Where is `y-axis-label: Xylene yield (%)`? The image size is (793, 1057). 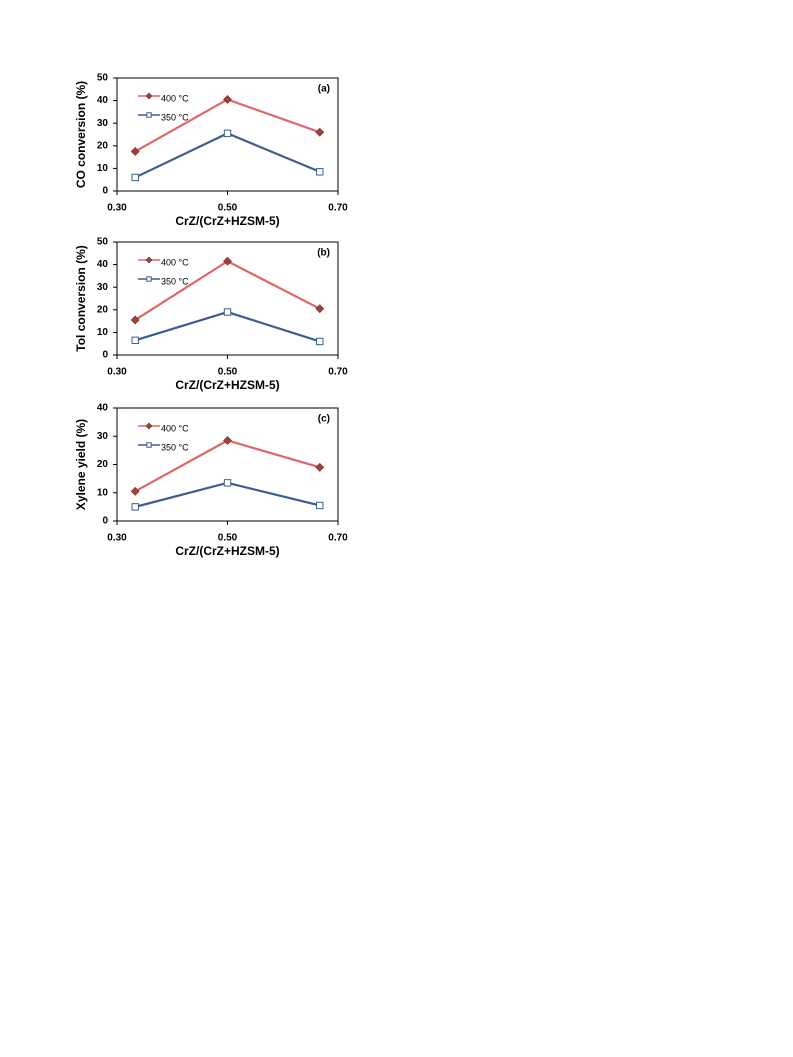
y-axis-label: Xylene yield (%) is located at coordinates (81, 464).